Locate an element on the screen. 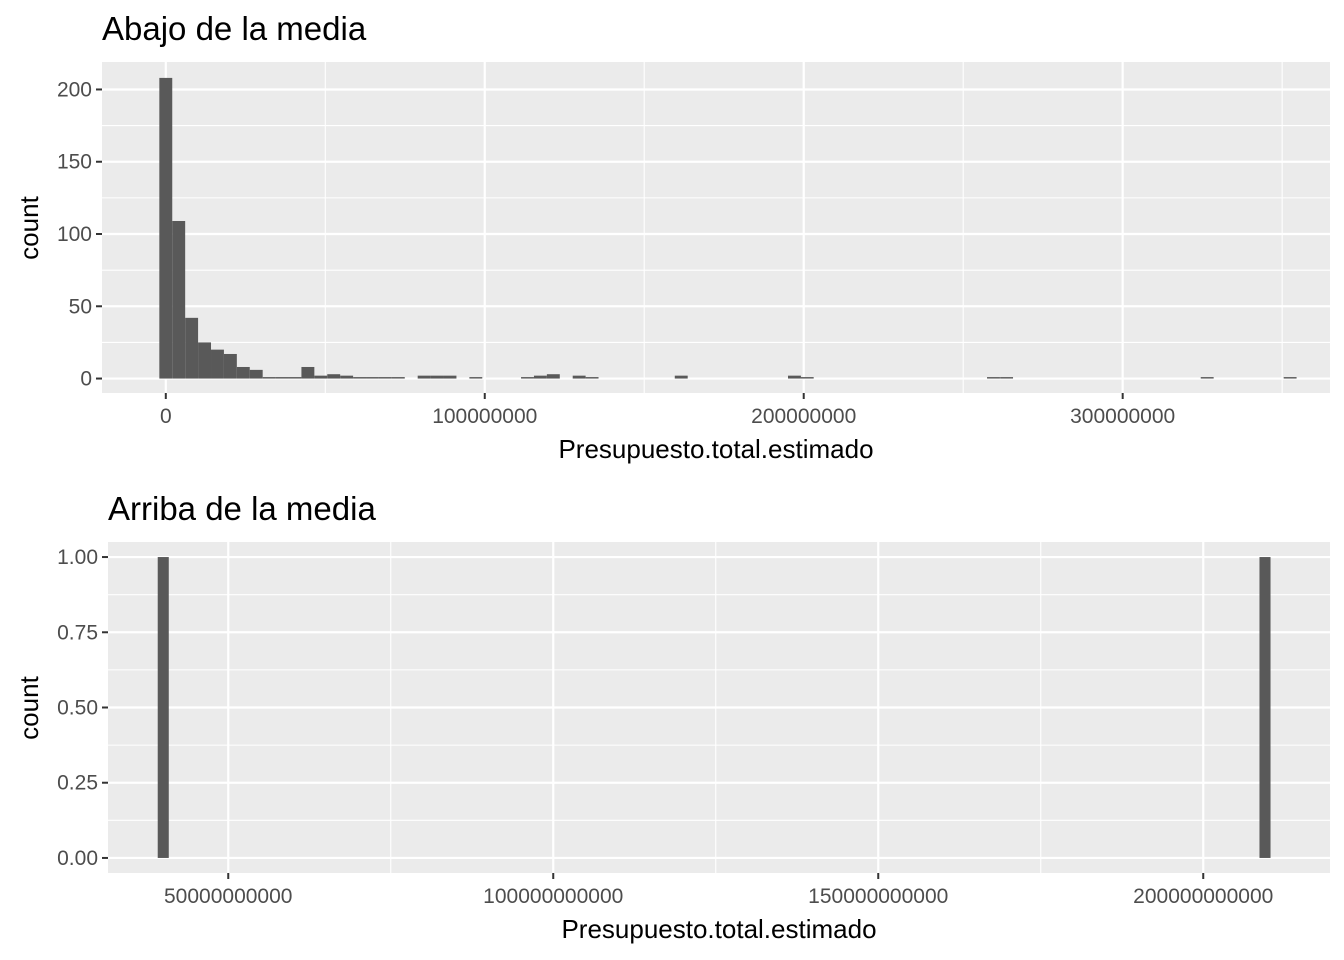 The image size is (1344, 960). x-axis: 0 100000000 200000000 300000000 is located at coordinates (667, 410).